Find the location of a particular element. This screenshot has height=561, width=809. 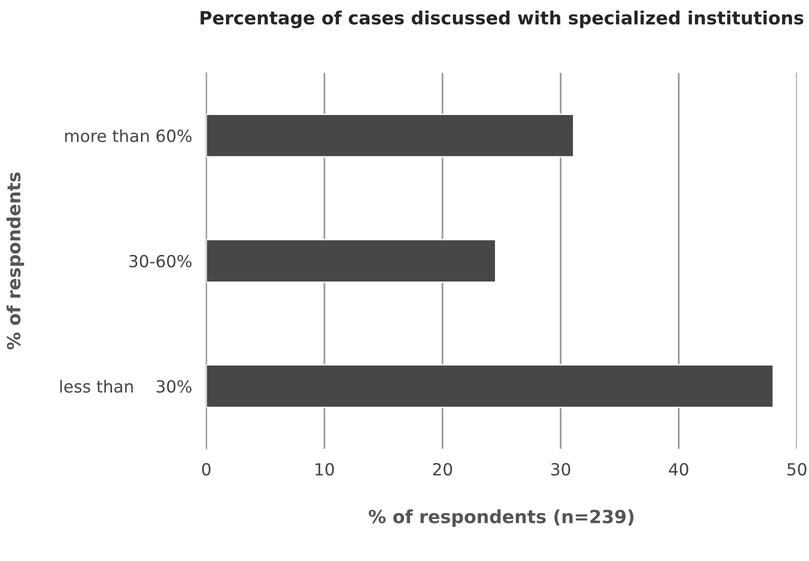

x-tick-label: 30 is located at coordinates (560, 469).